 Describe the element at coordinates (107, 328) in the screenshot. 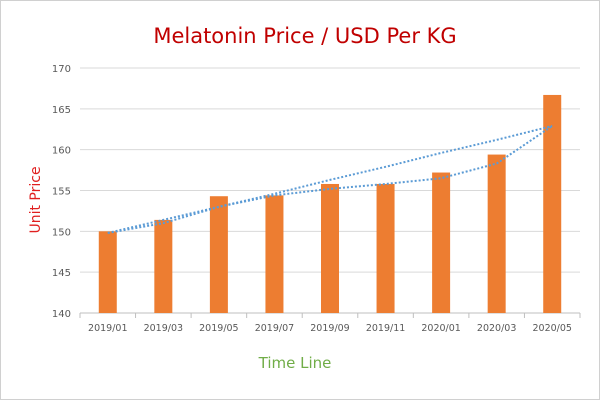

I see `x-tick-label: 2019/01` at that location.